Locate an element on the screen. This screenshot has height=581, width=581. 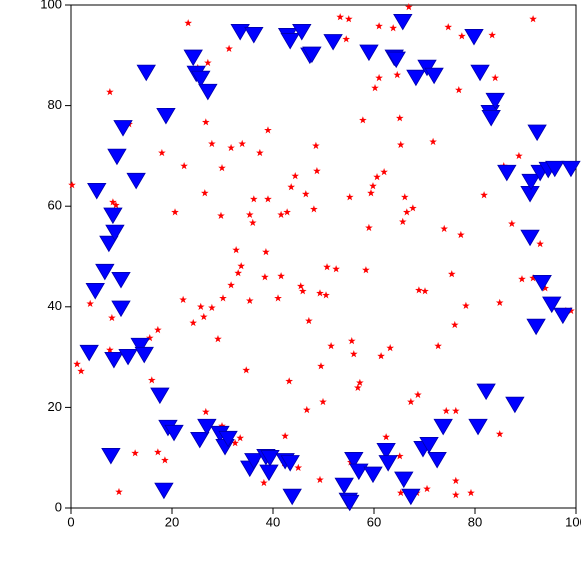
y-tick-label: 100 is located at coordinates (51, 5).